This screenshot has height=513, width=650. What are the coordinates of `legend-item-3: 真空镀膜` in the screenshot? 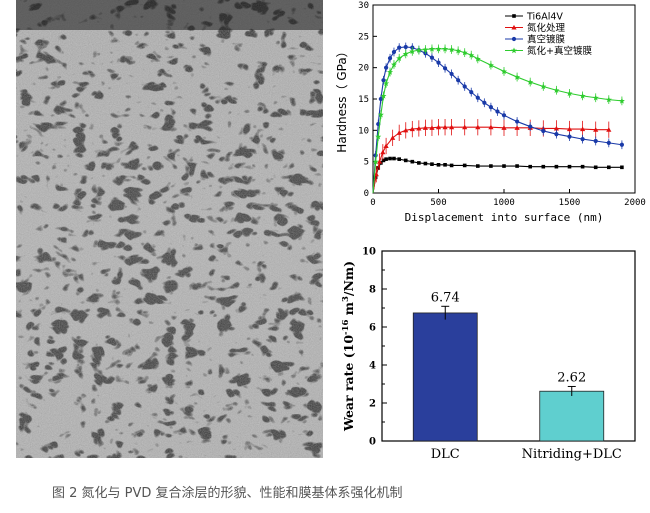 It's located at (535, 40).